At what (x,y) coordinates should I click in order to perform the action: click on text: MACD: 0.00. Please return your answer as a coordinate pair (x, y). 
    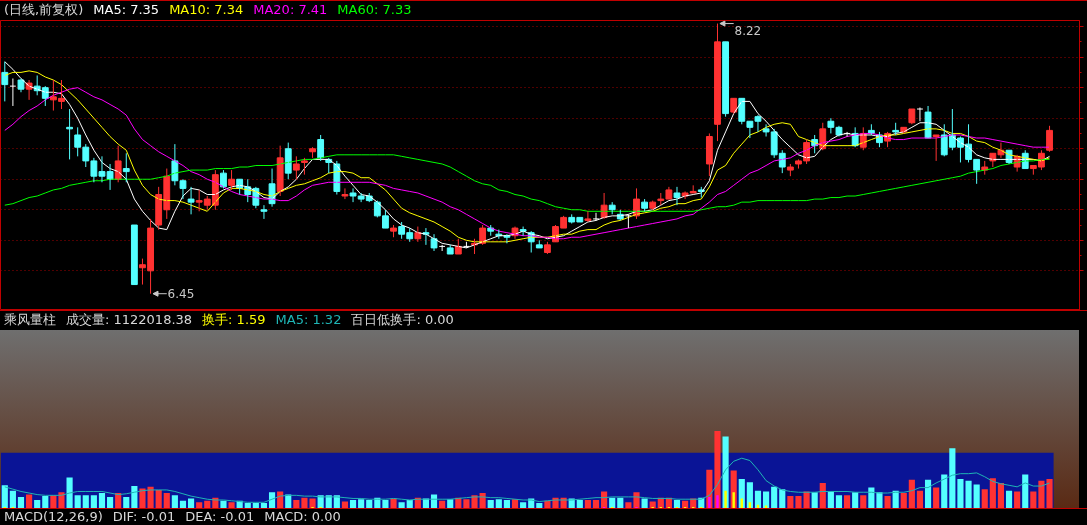
    Looking at the image, I should click on (302, 516).